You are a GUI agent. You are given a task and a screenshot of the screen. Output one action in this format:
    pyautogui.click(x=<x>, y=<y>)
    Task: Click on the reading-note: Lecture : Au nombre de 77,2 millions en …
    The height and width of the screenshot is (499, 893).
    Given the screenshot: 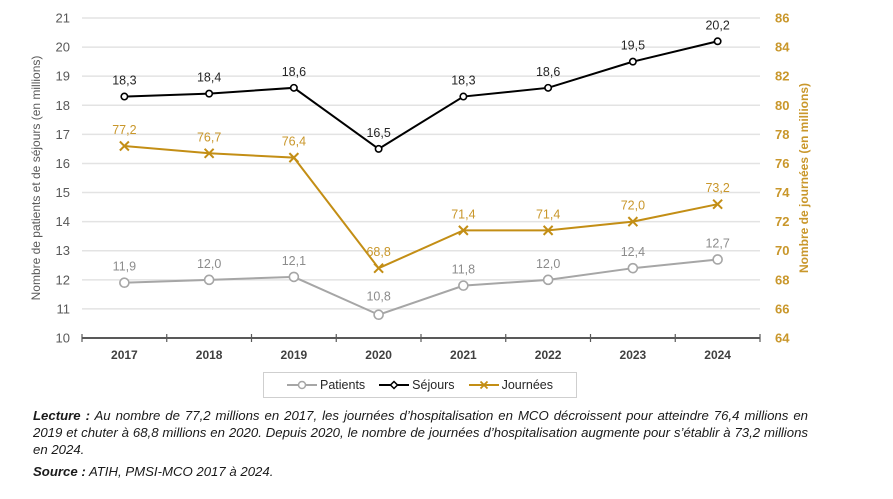 What is the action you would take?
    pyautogui.click(x=420, y=432)
    